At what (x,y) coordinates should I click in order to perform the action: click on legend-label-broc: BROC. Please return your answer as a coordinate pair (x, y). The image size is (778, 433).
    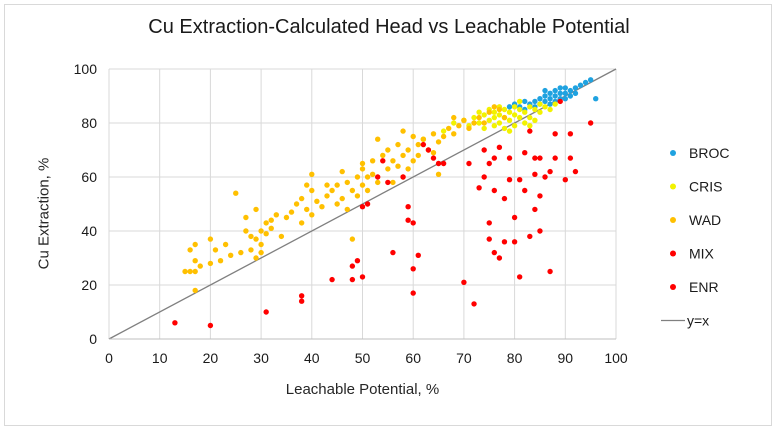
    Looking at the image, I should click on (709, 153).